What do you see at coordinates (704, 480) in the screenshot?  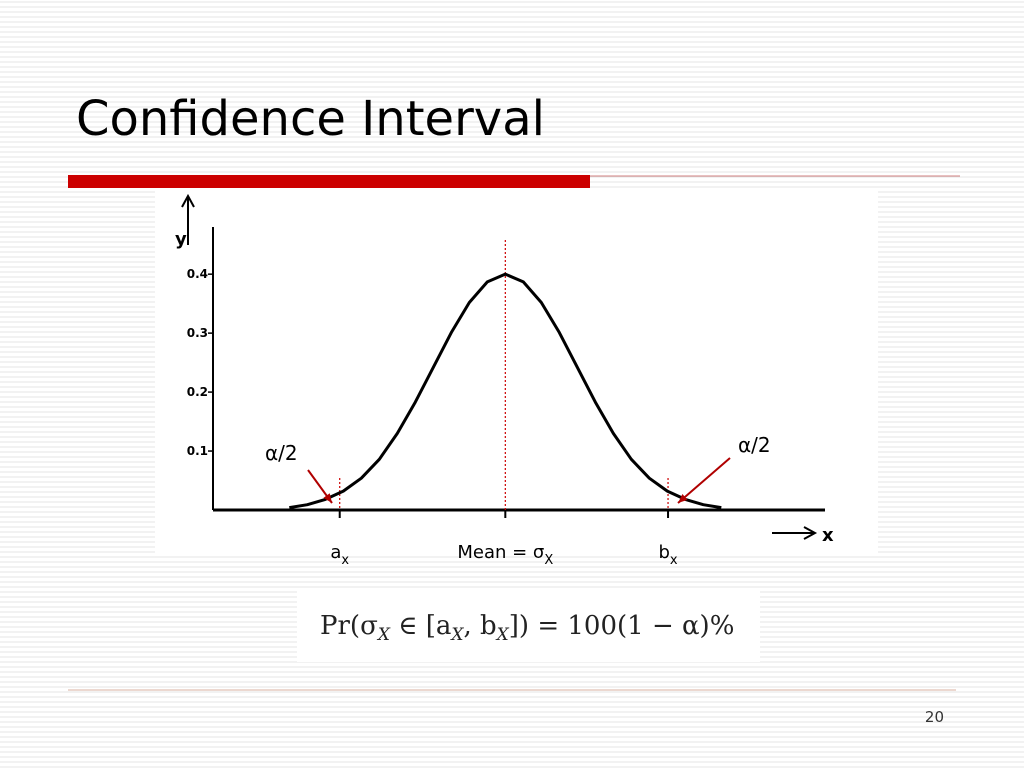 I see `annotation-arrow` at bounding box center [704, 480].